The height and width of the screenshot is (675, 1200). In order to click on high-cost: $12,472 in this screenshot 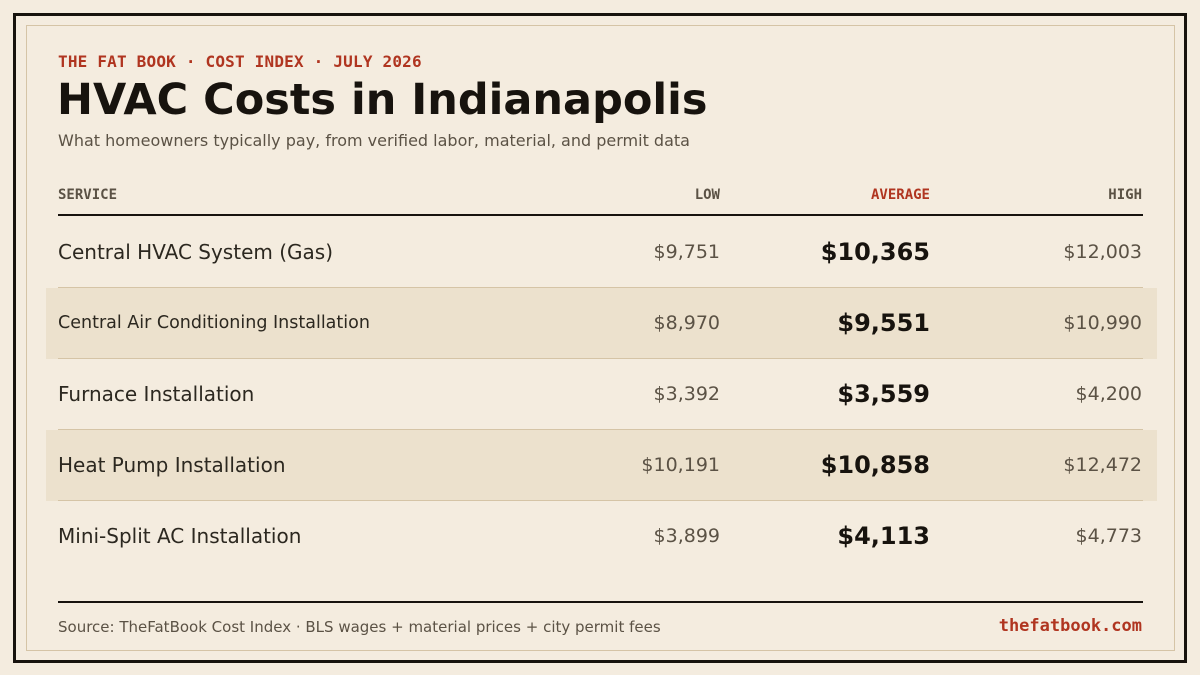, I will do `click(1102, 465)`.